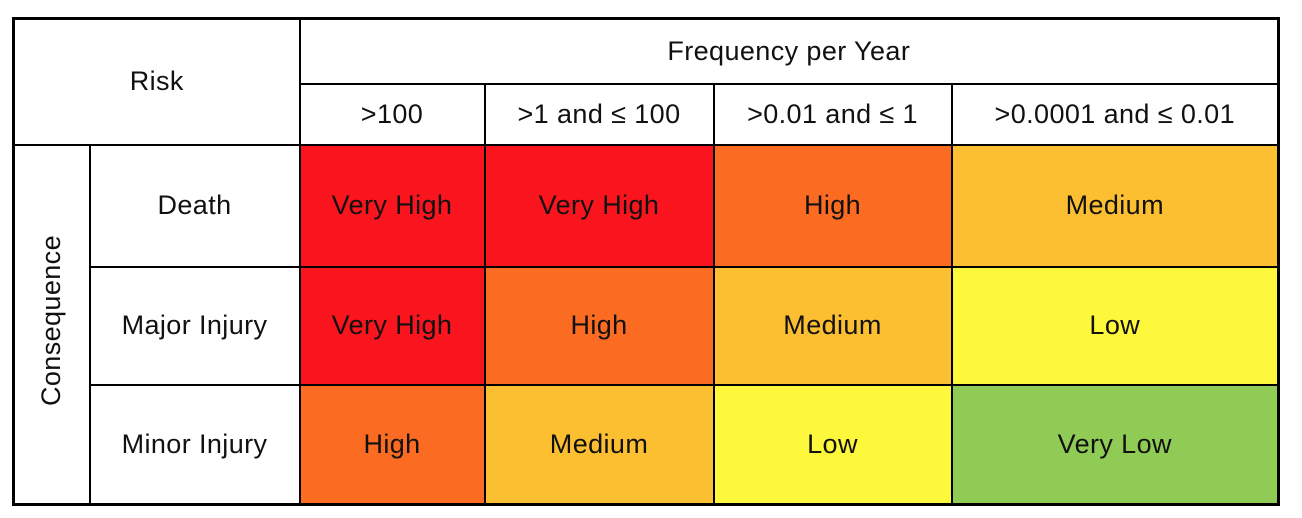 Image resolution: width=1302 pixels, height=518 pixels. I want to click on frequency-range-cell-3: >0.01 and ≤ 1, so click(832, 114).